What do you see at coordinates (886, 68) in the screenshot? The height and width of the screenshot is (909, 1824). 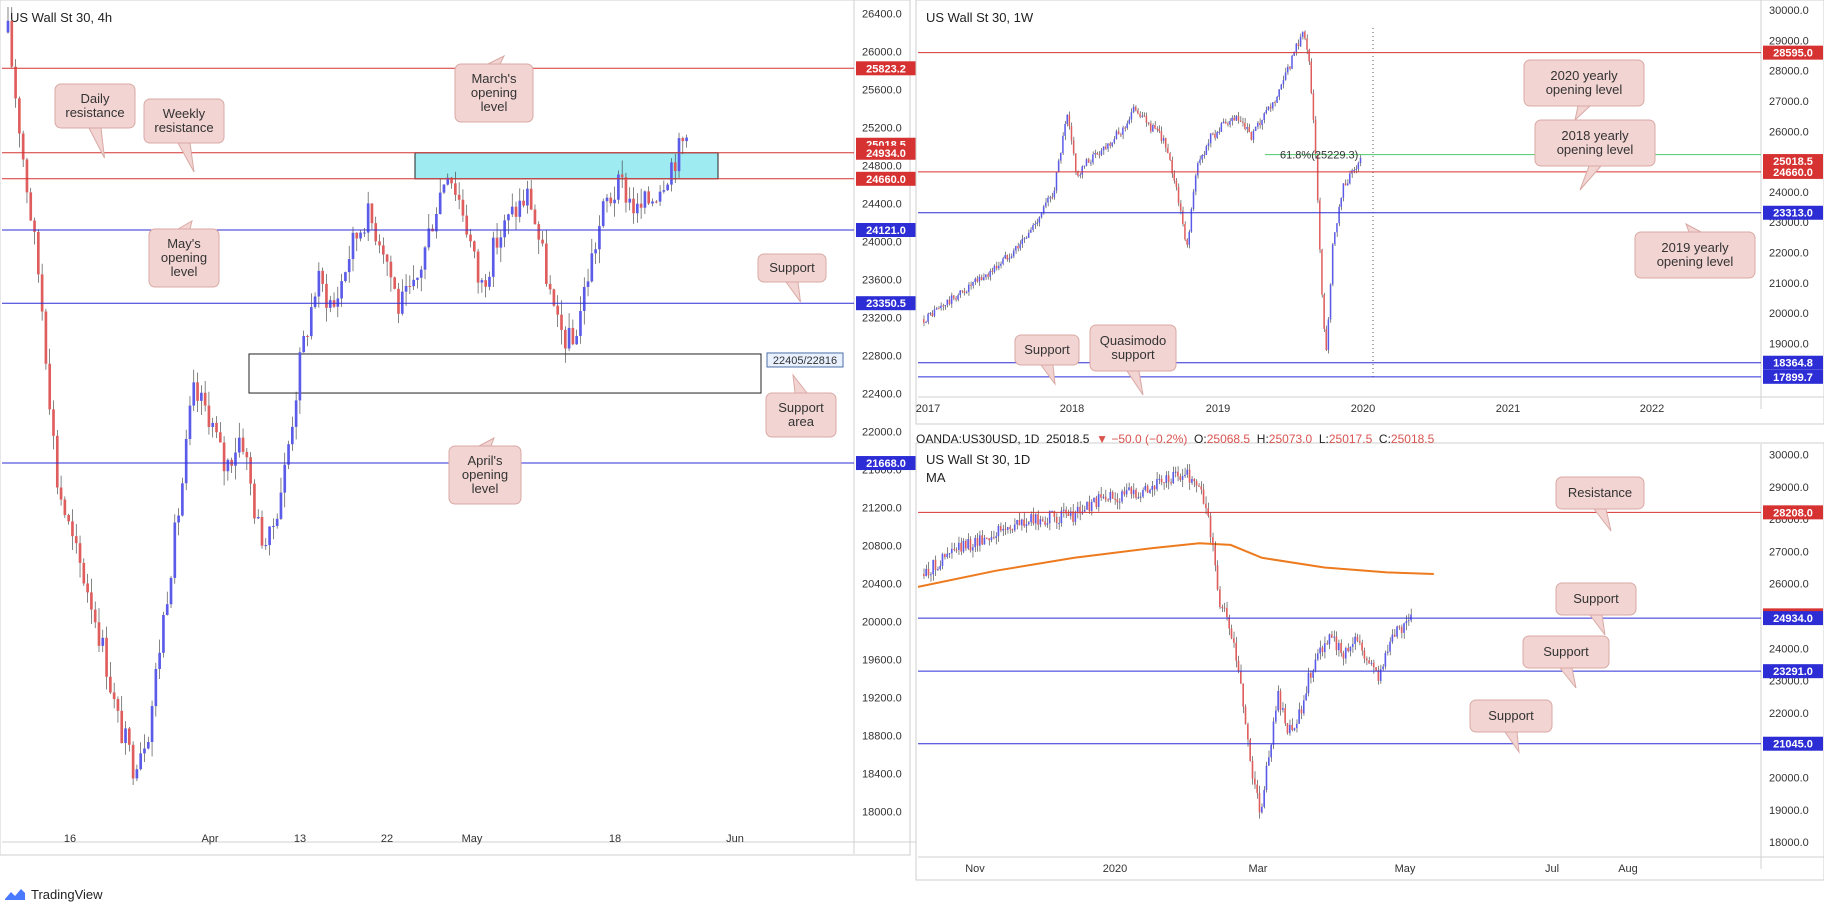 I see `price-tag: 25823.2` at bounding box center [886, 68].